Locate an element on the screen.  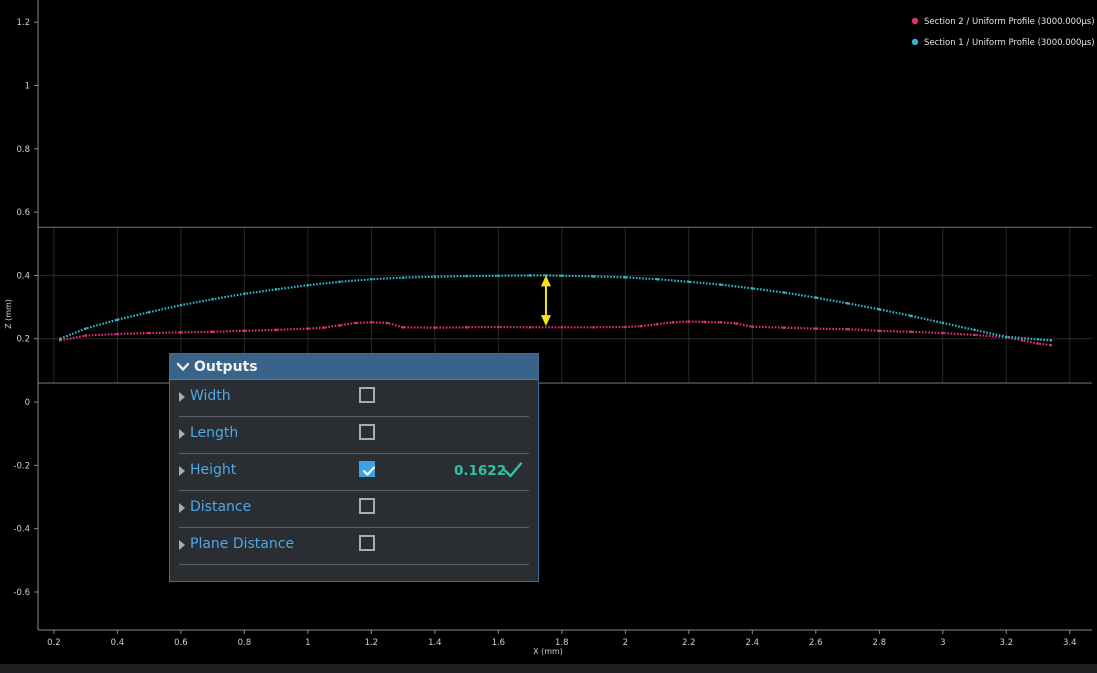
y-axis-title: Z (mm) is located at coordinates (8, 314).